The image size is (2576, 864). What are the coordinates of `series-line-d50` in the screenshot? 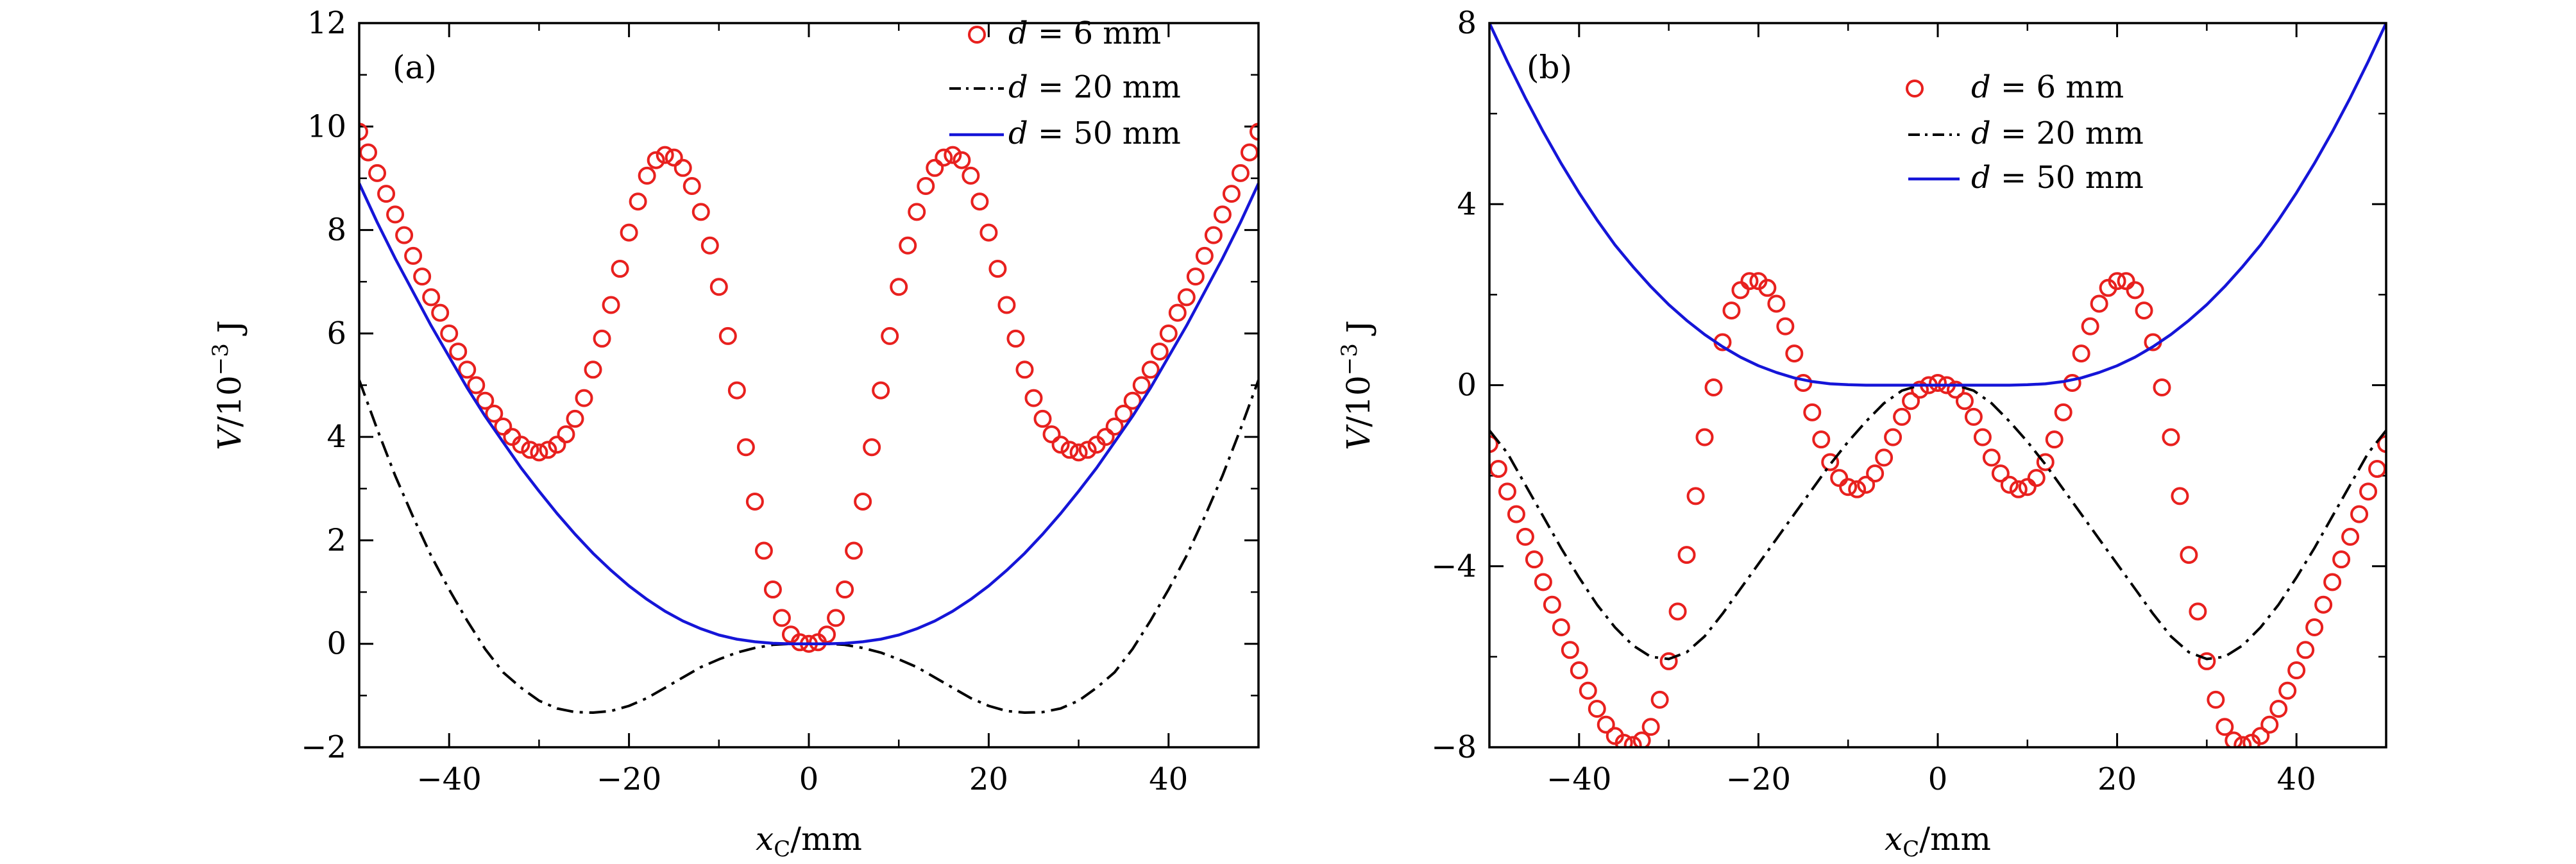 It's located at (1937, 205).